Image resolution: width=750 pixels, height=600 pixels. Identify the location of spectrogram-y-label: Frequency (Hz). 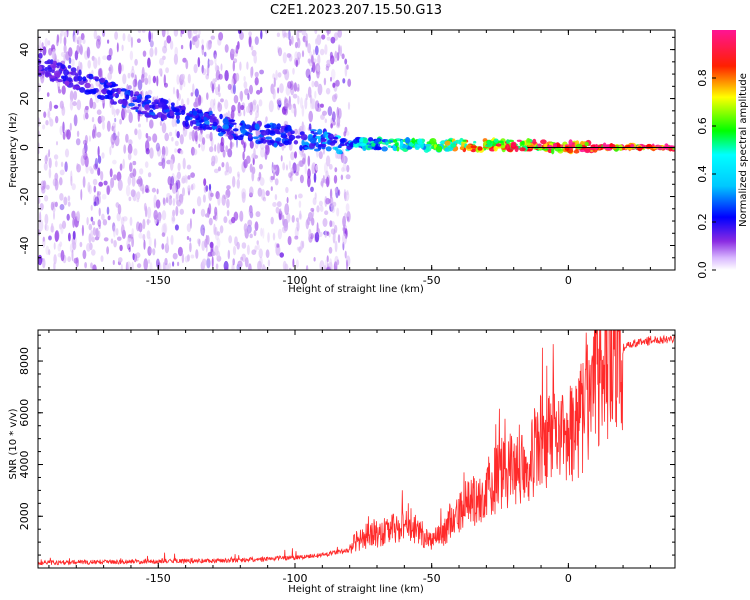
(13, 150).